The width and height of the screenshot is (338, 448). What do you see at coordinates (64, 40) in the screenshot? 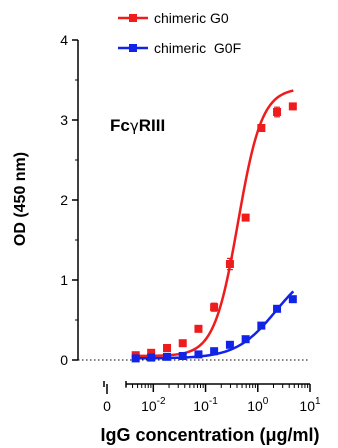
I see `y-tick-label: 4` at bounding box center [64, 40].